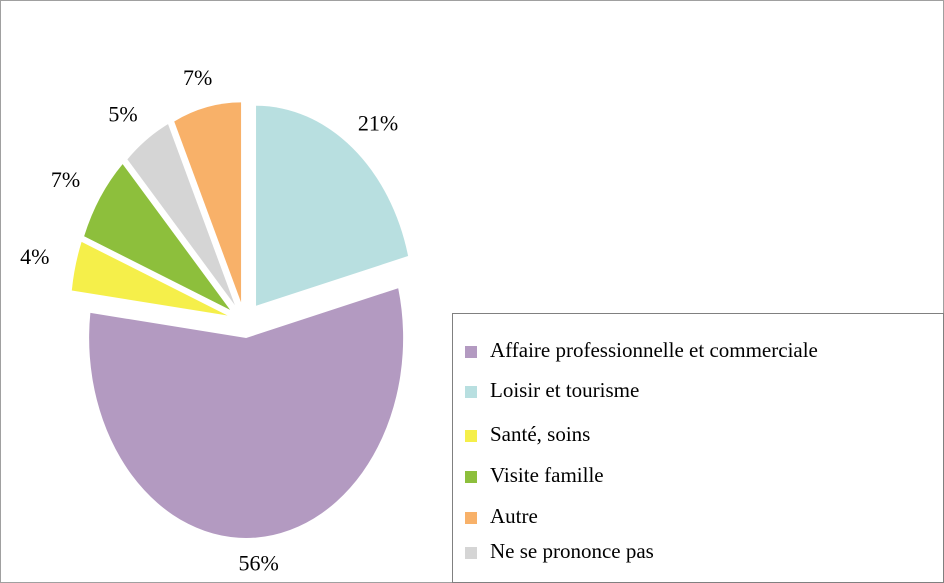 Image resolution: width=944 pixels, height=583 pixels. Describe the element at coordinates (547, 475) in the screenshot. I see `legend-label: Visite famille` at that location.